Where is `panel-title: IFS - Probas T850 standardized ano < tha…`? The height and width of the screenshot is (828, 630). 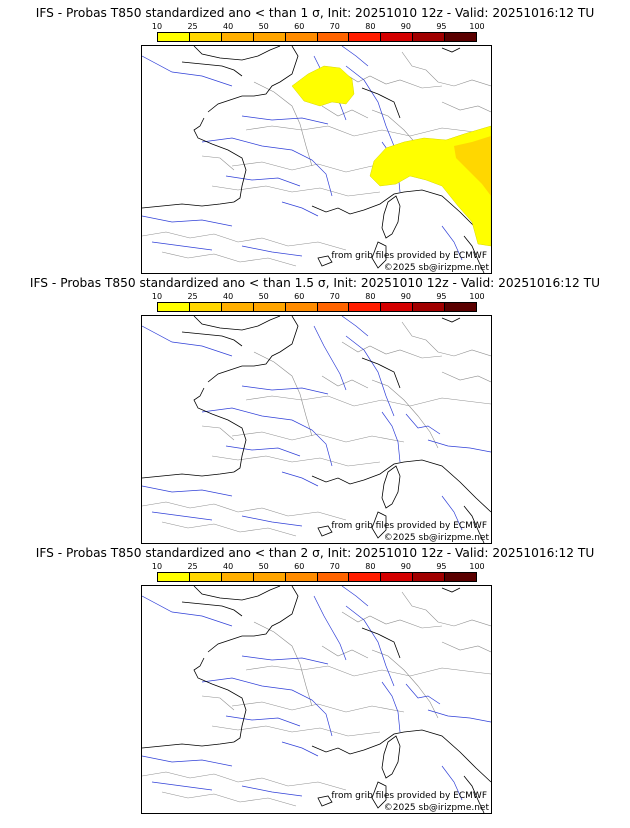 panel-title: IFS - Probas T850 standardized ano < tha… is located at coordinates (315, 13).